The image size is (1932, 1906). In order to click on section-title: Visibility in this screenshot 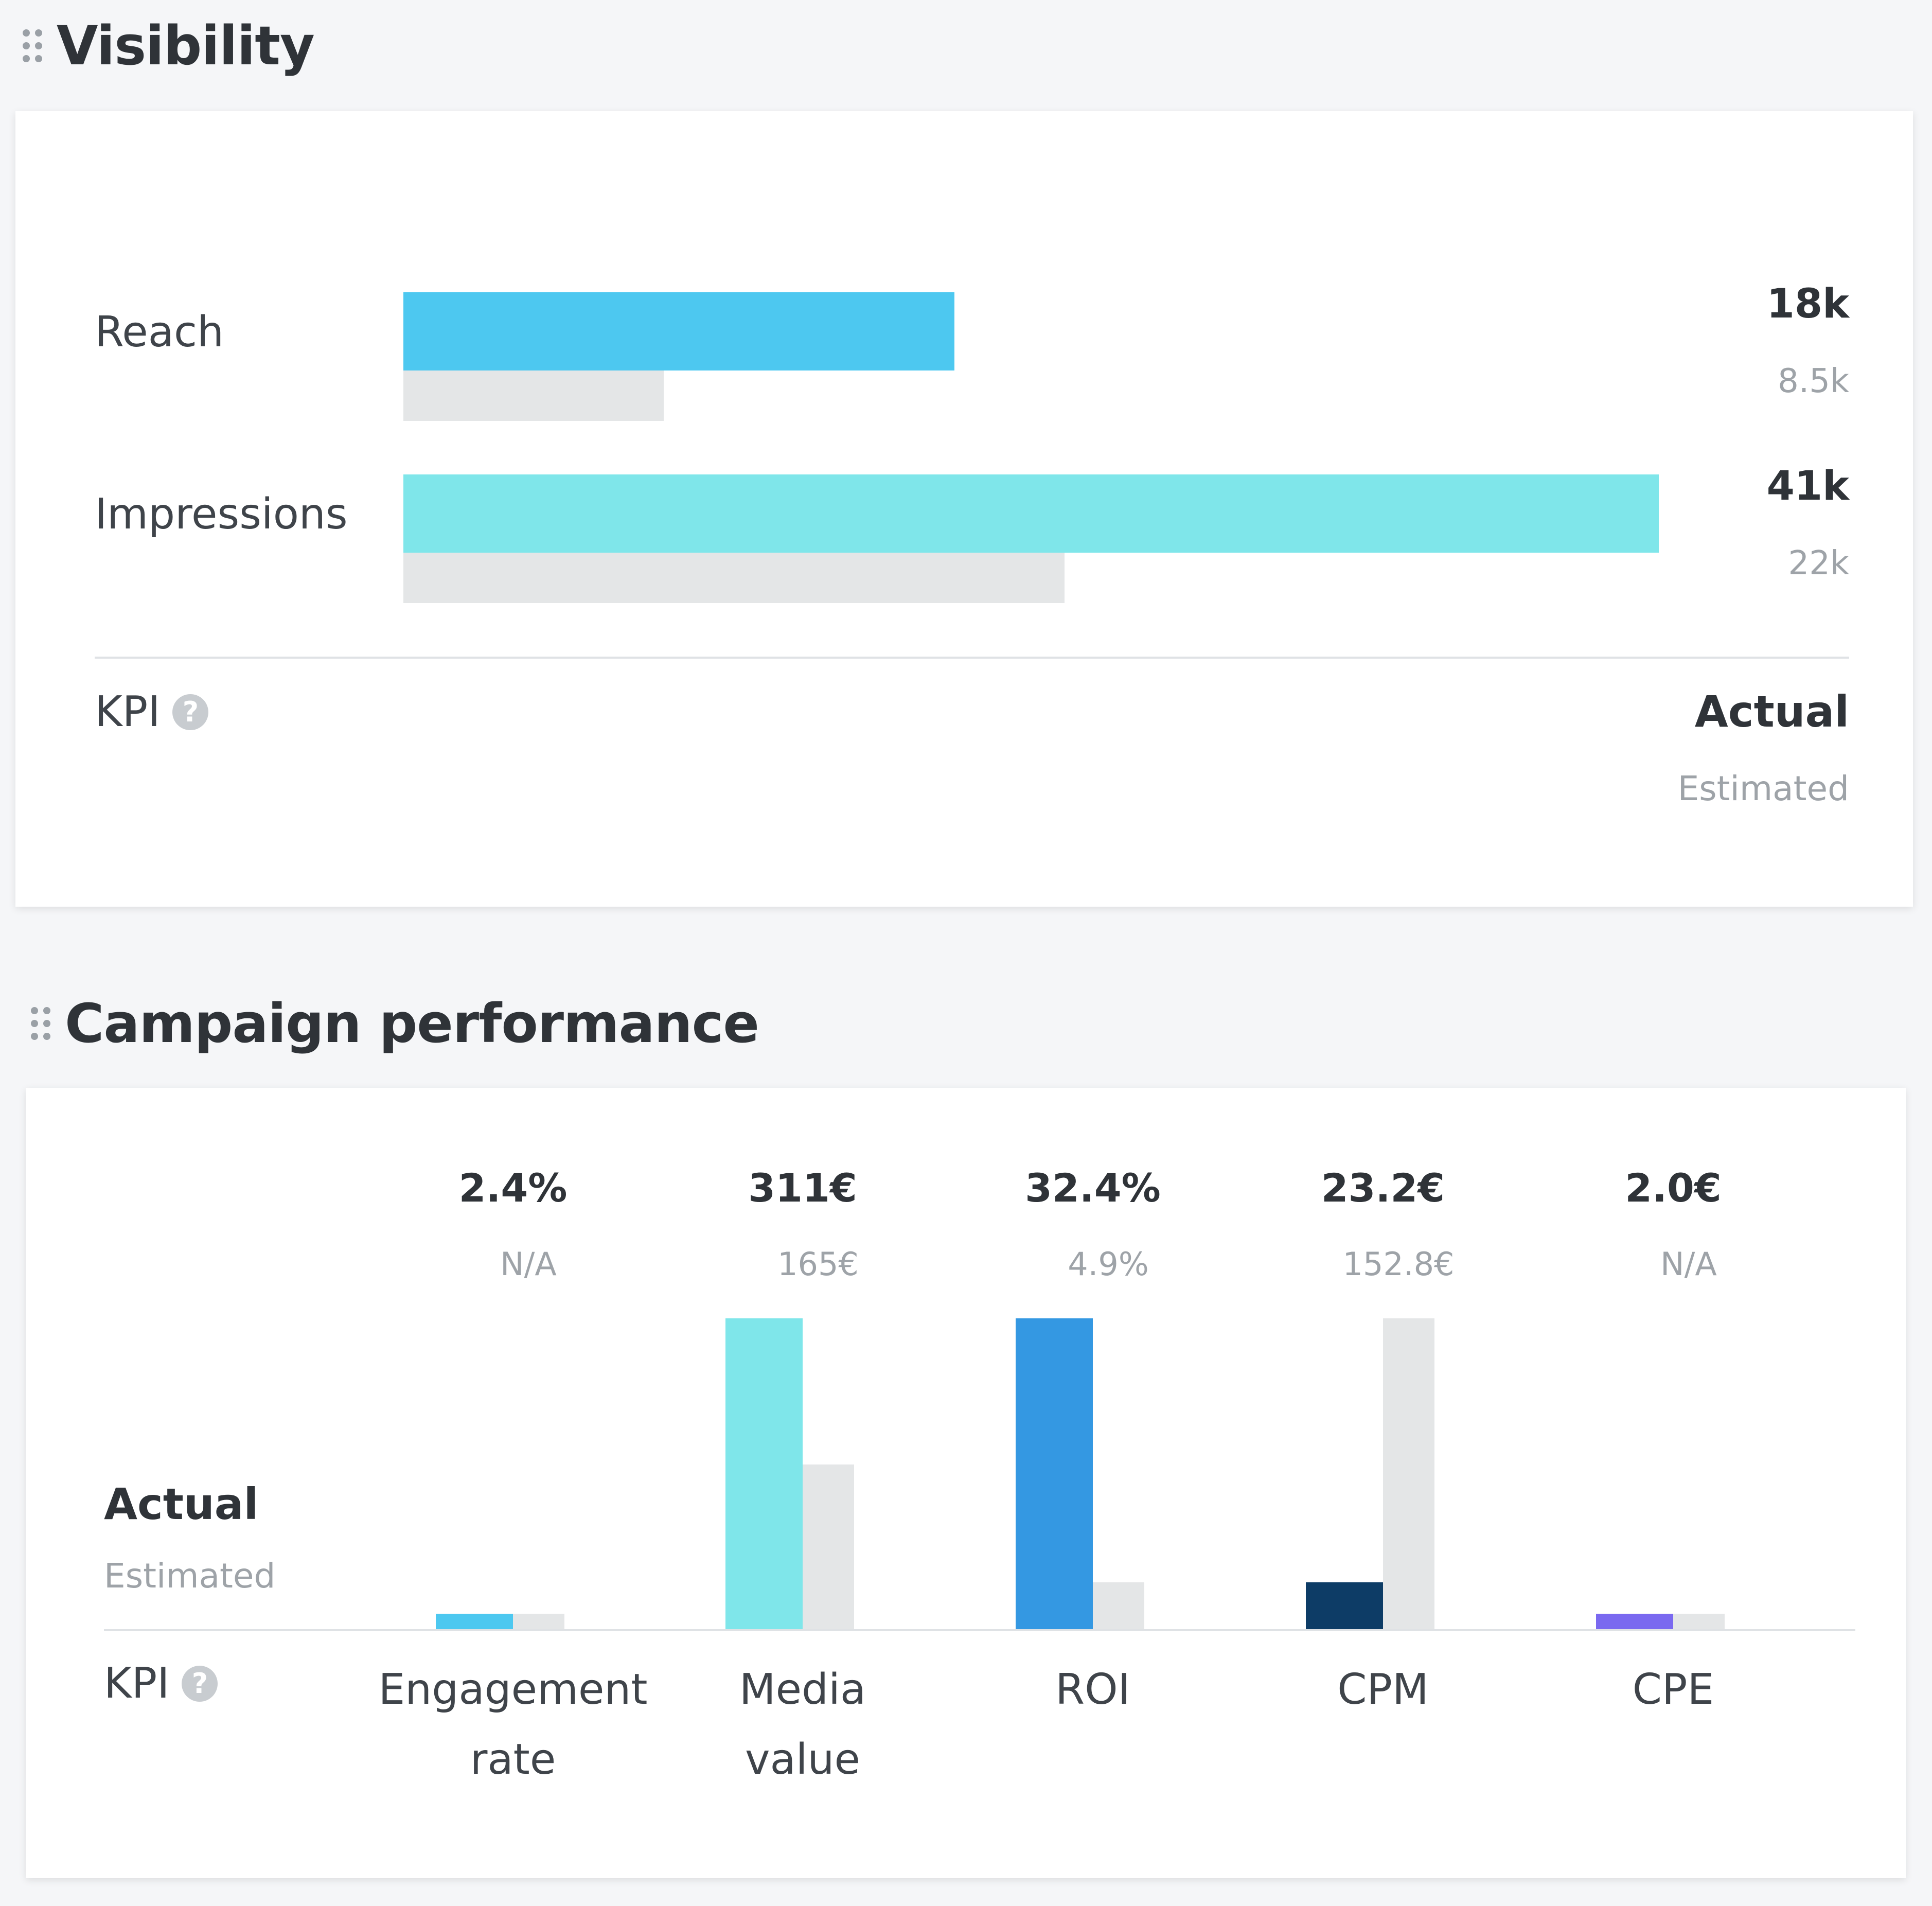, I will do `click(186, 45)`.